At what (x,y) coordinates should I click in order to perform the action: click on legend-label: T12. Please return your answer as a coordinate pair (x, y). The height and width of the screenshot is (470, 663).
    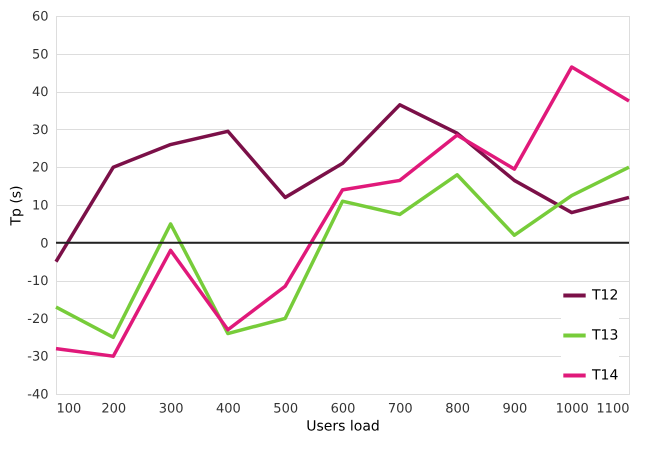
    Looking at the image, I should click on (604, 296).